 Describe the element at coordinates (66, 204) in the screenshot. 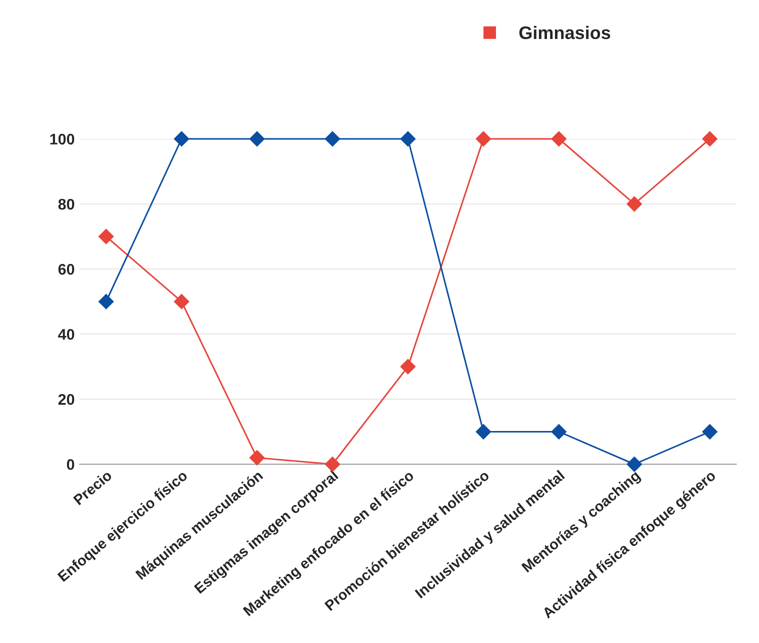

I see `y-tick-label: 80` at that location.